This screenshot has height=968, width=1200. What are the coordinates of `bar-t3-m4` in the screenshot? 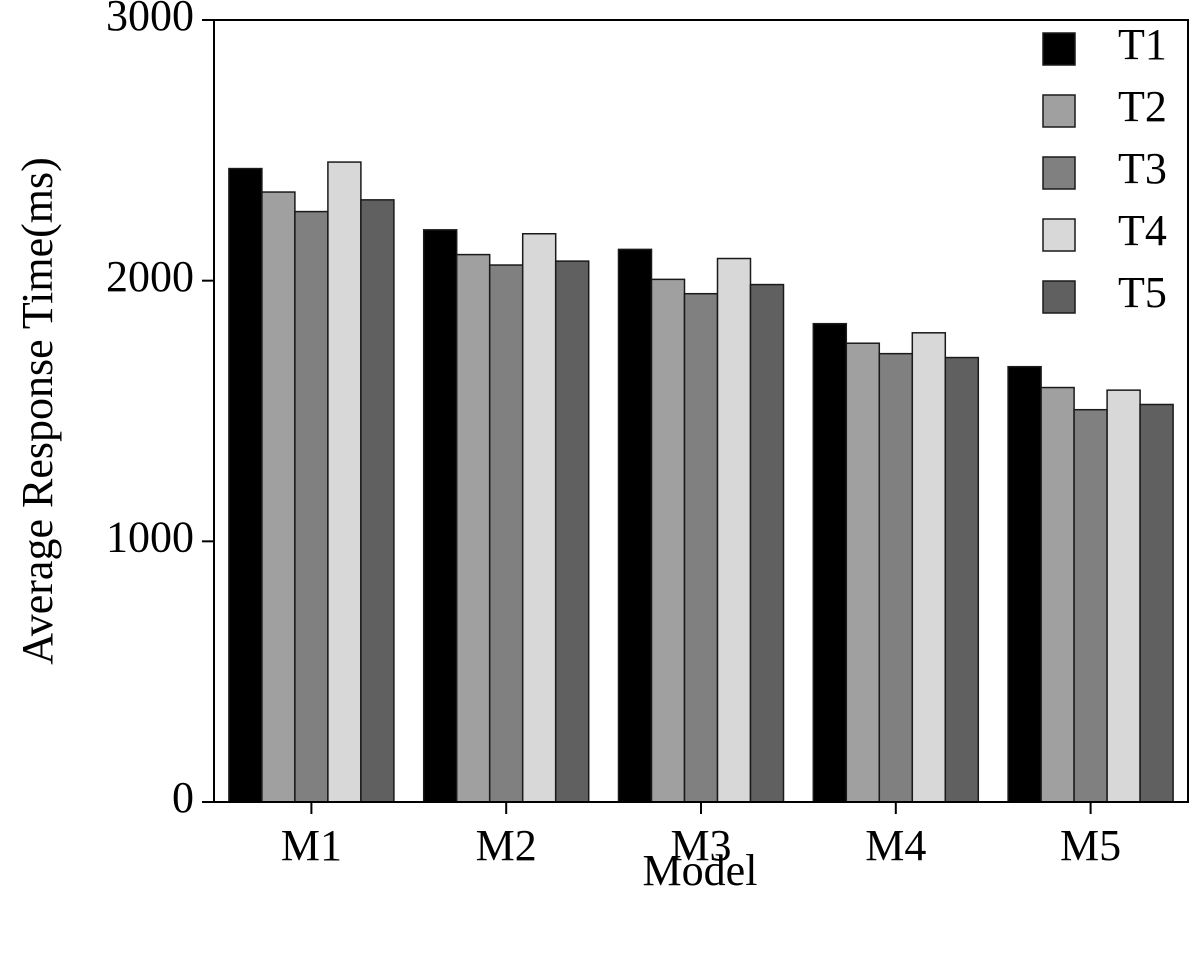 It's located at (896, 577).